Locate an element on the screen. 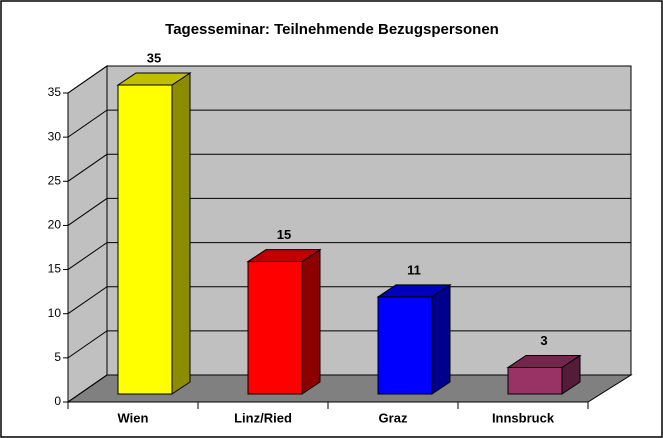  x-tick-label: Wien is located at coordinates (133, 417).